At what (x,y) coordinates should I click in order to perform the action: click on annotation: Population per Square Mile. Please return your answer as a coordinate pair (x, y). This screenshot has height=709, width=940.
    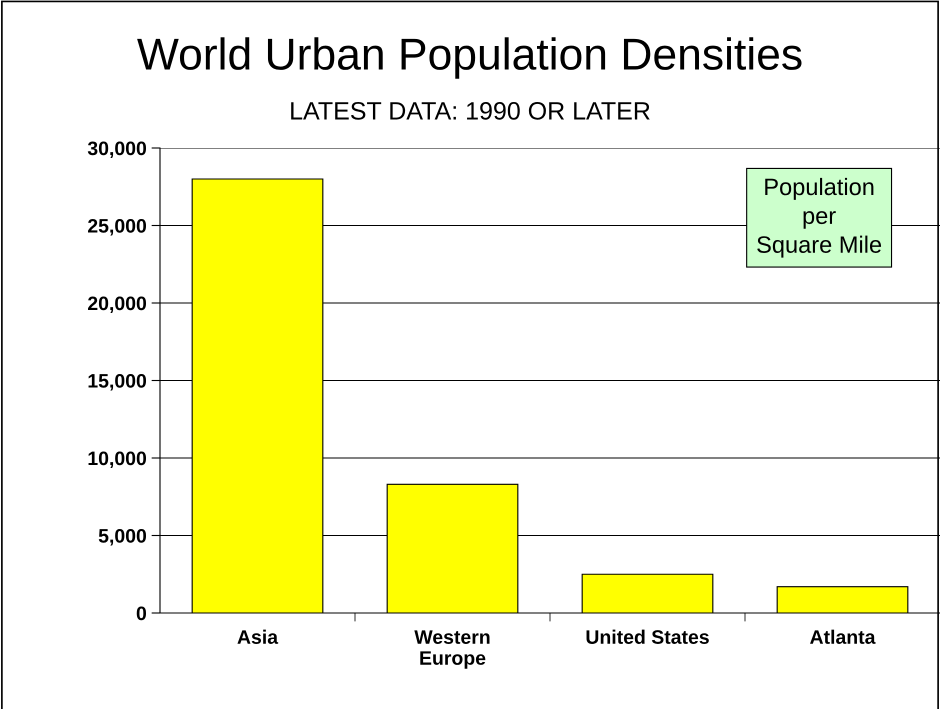
    Looking at the image, I should click on (819, 218).